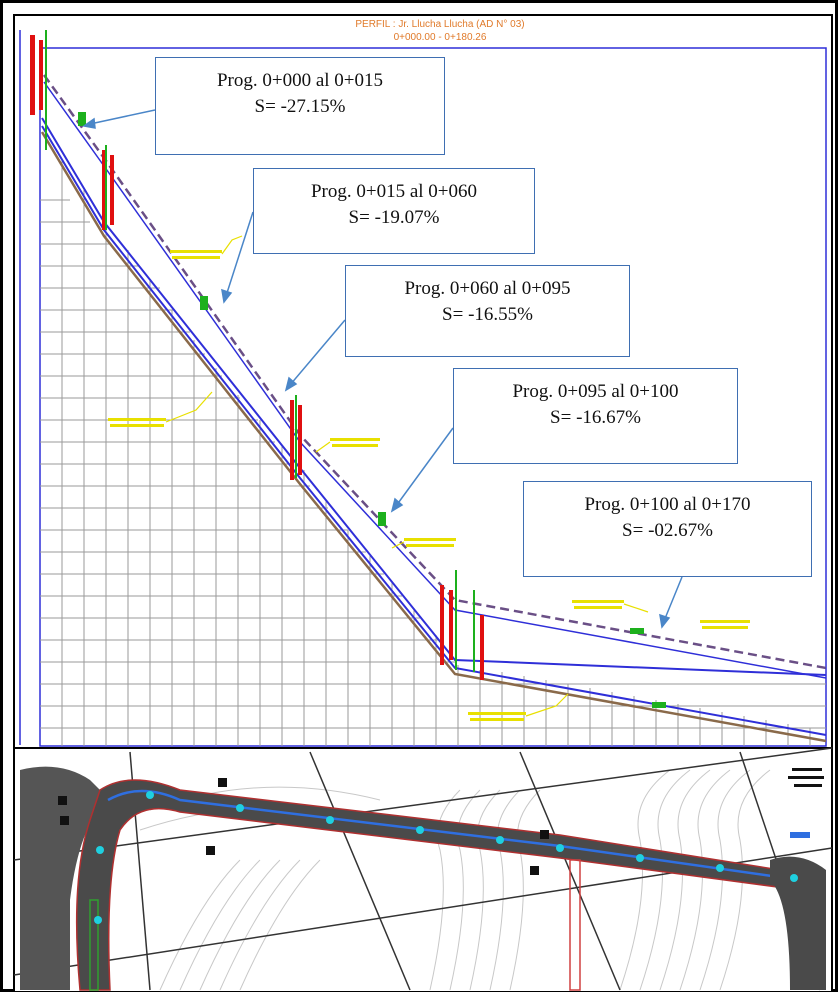  What do you see at coordinates (300, 440) in the screenshot?
I see `station-marker-2b` at bounding box center [300, 440].